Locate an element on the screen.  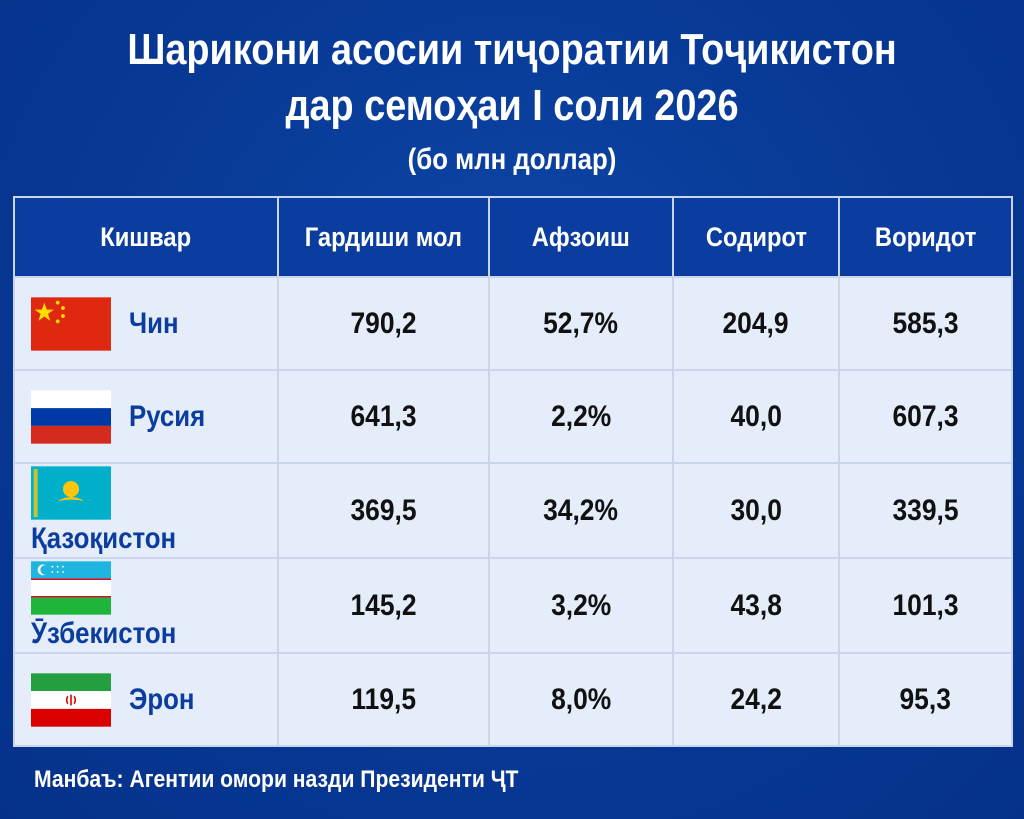
table-row: Қазоқистон 369,5 34,2% 30,0 339,5 is located at coordinates (513, 510).